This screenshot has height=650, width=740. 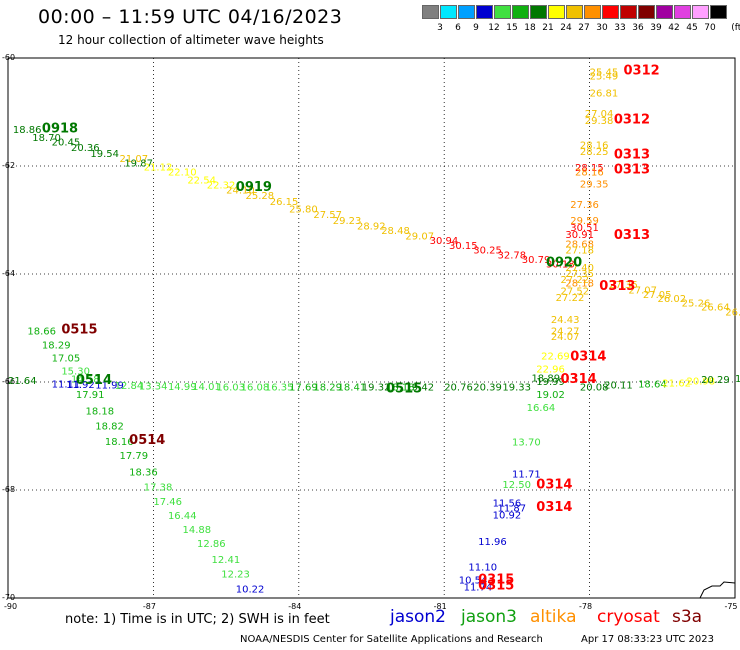 I want to click on wave-height-value: 11.74, so click(x=478, y=587).